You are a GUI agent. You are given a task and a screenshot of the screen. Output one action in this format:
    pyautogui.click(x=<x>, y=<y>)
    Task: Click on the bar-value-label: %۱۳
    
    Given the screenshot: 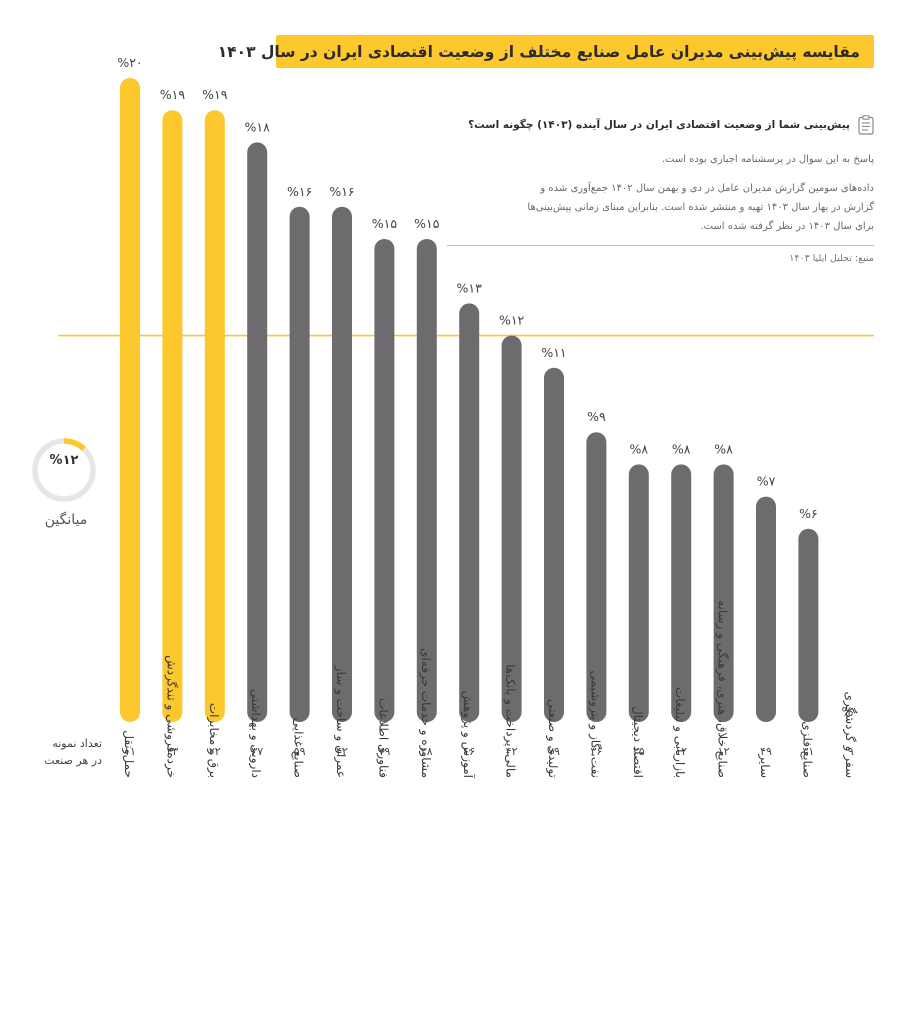 What is the action you would take?
    pyautogui.click(x=470, y=287)
    